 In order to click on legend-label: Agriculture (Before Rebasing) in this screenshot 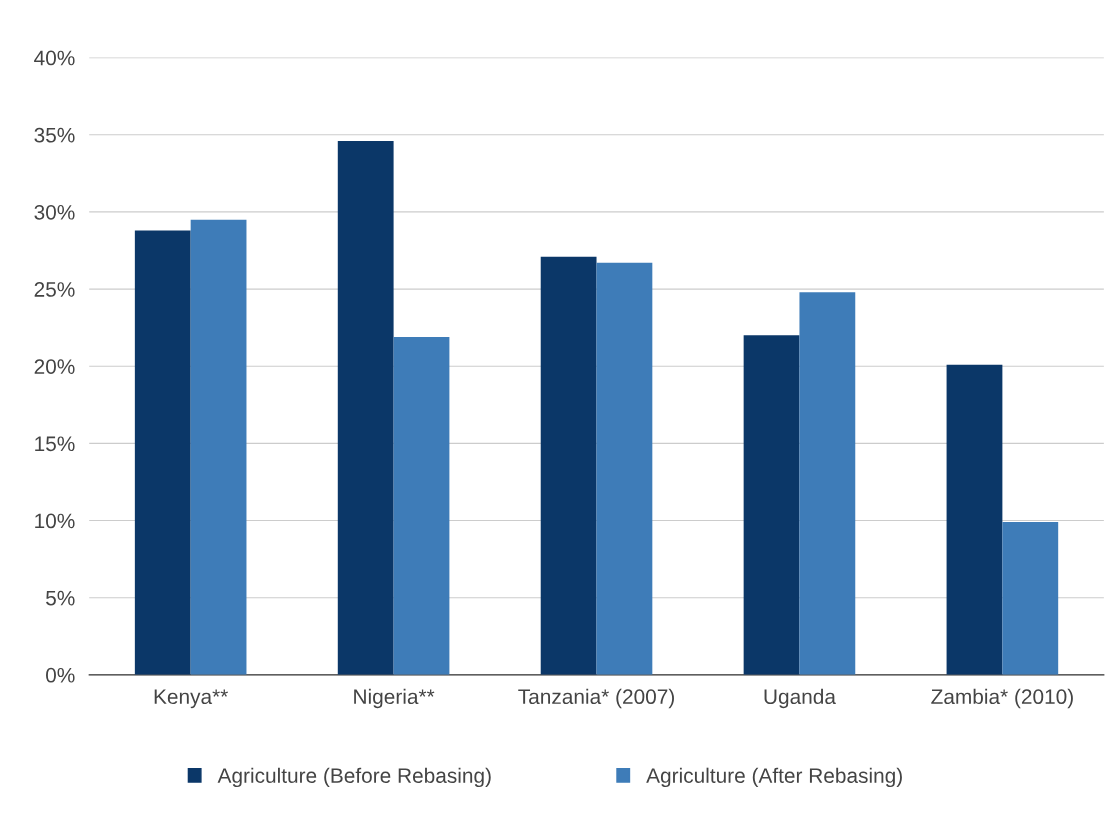, I will do `click(354, 777)`.